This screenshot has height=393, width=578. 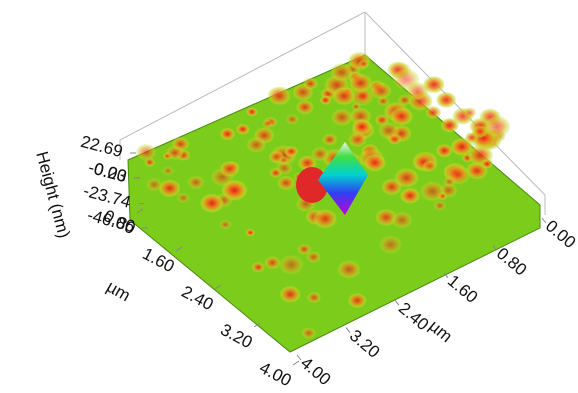 What do you see at coordinates (343, 178) in the screenshot?
I see `pit` at bounding box center [343, 178].